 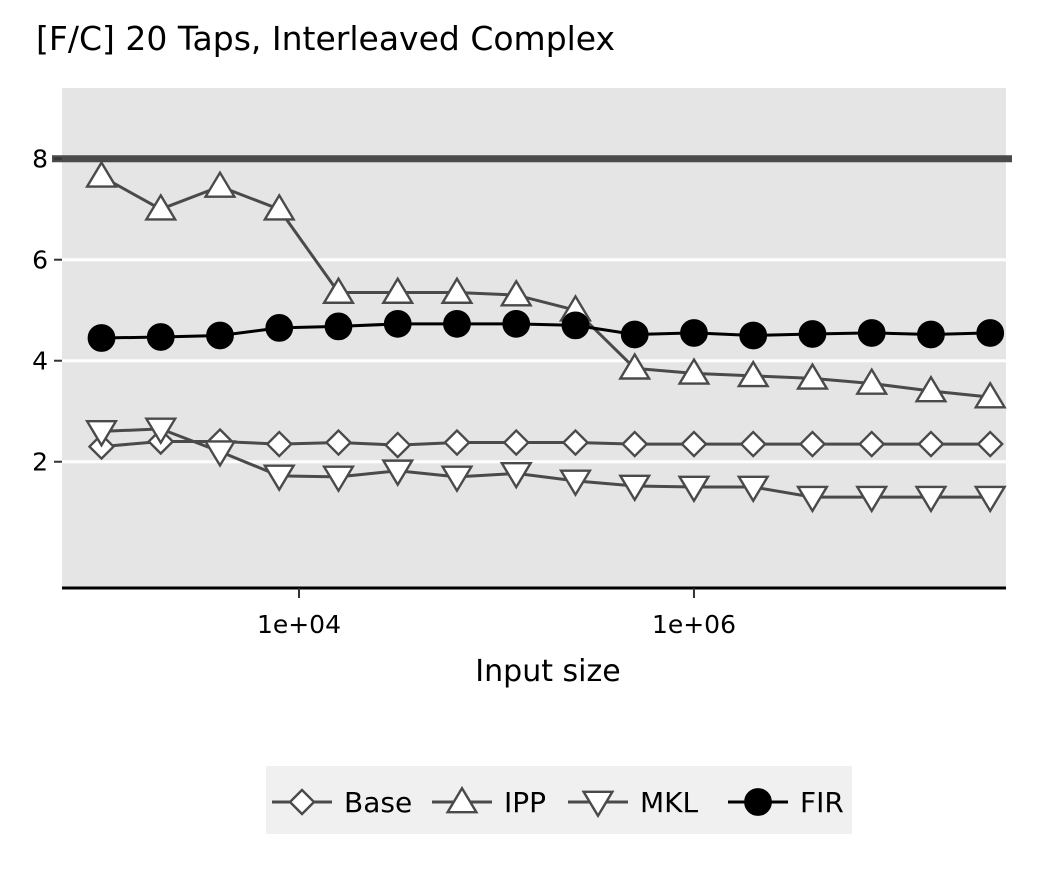 What do you see at coordinates (525, 802) in the screenshot?
I see `legend-label: IPP` at bounding box center [525, 802].